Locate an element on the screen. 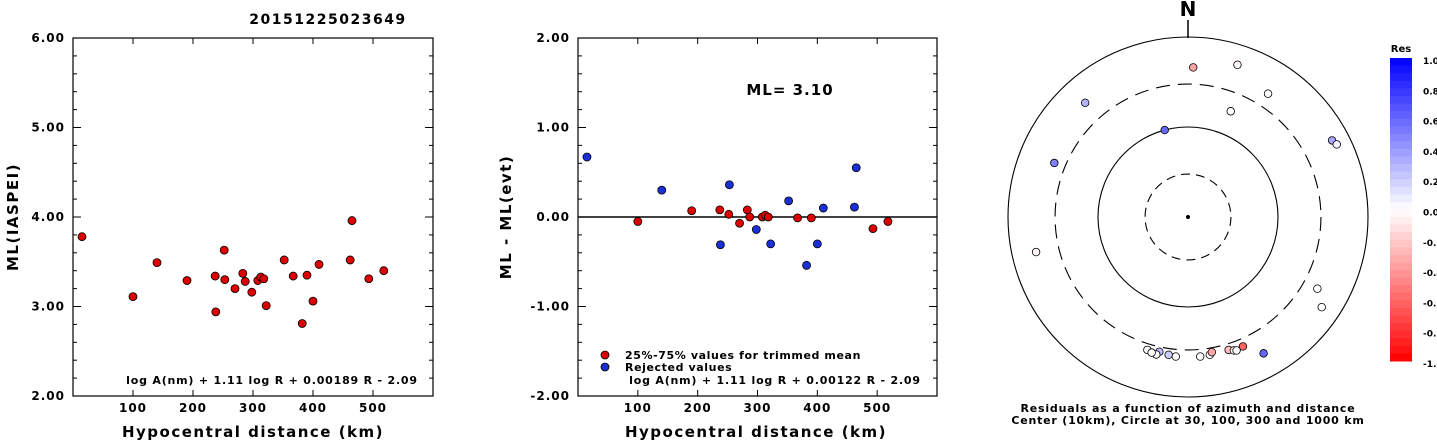 This screenshot has height=441, width=1437. magnitude-x-tick-label: 300 is located at coordinates (253, 408).